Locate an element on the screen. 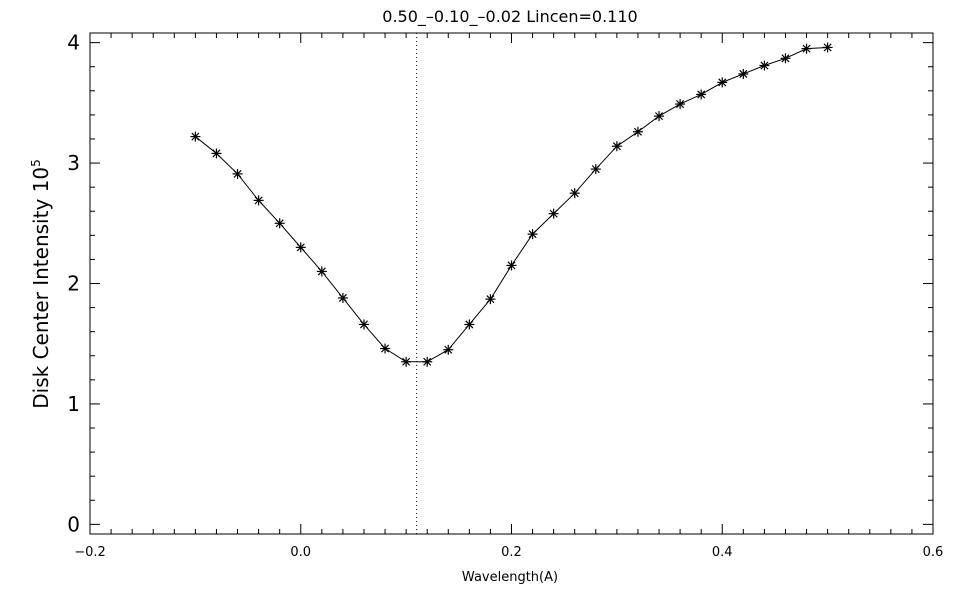 The height and width of the screenshot is (600, 960). y-tick-labels: 0 1 2 3 4 is located at coordinates (73, 284).